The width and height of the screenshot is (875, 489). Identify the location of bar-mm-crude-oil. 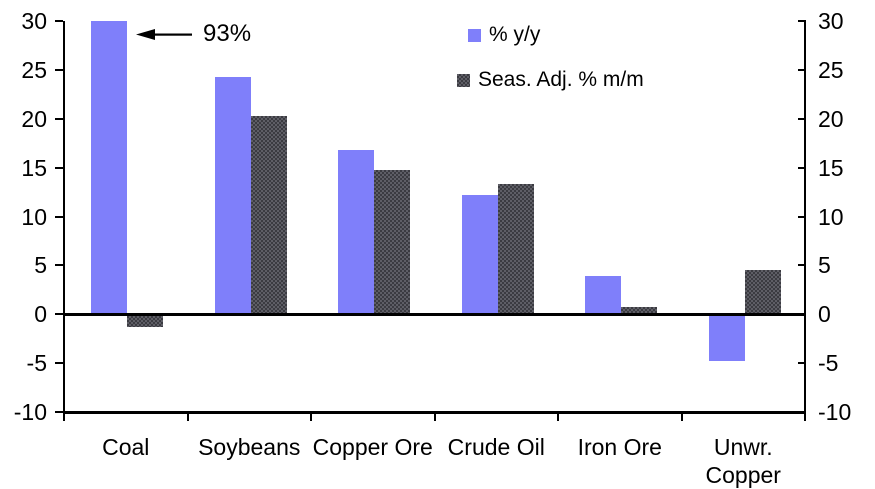
(515, 249).